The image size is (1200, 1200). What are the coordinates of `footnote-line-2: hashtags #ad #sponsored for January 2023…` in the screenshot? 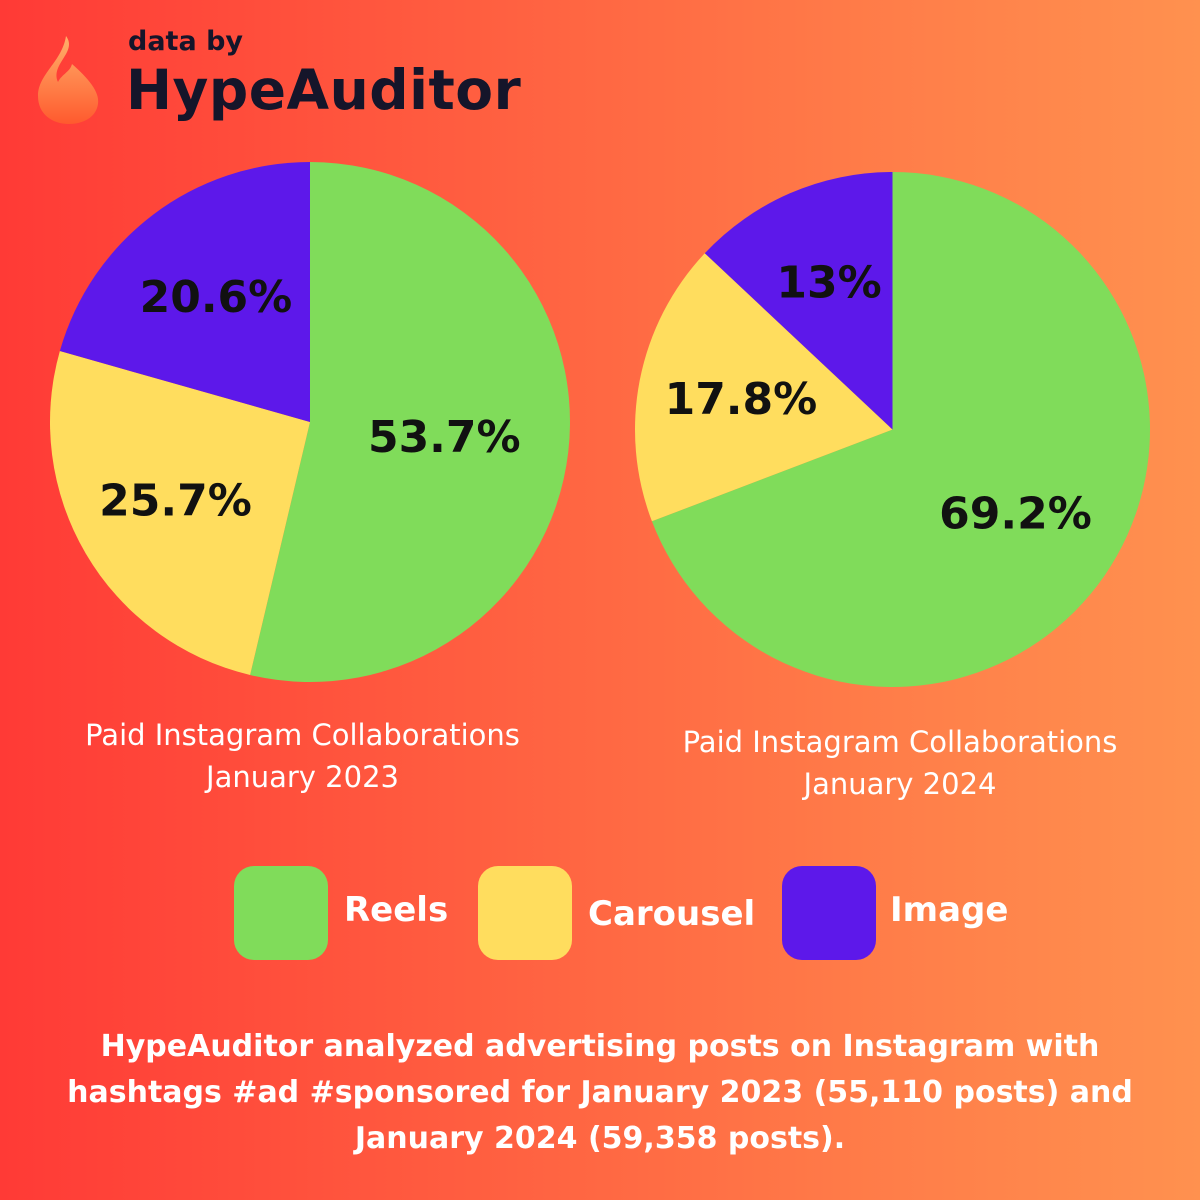 It's located at (600, 1092).